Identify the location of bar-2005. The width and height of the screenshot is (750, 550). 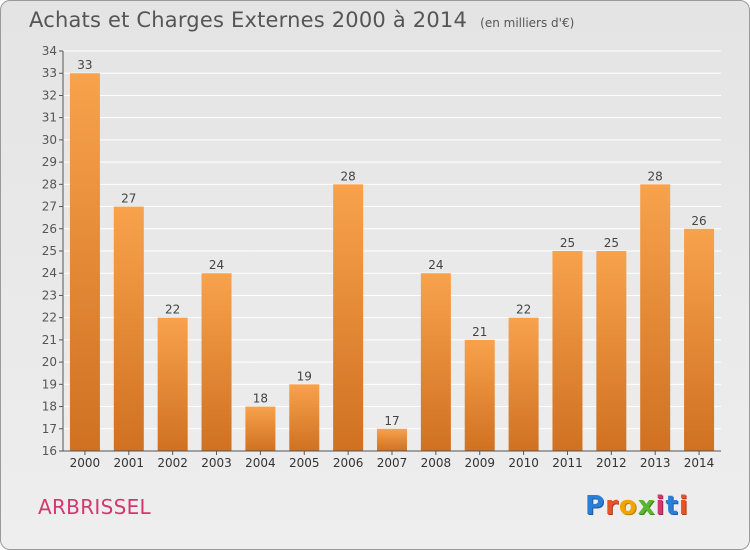
(304, 417).